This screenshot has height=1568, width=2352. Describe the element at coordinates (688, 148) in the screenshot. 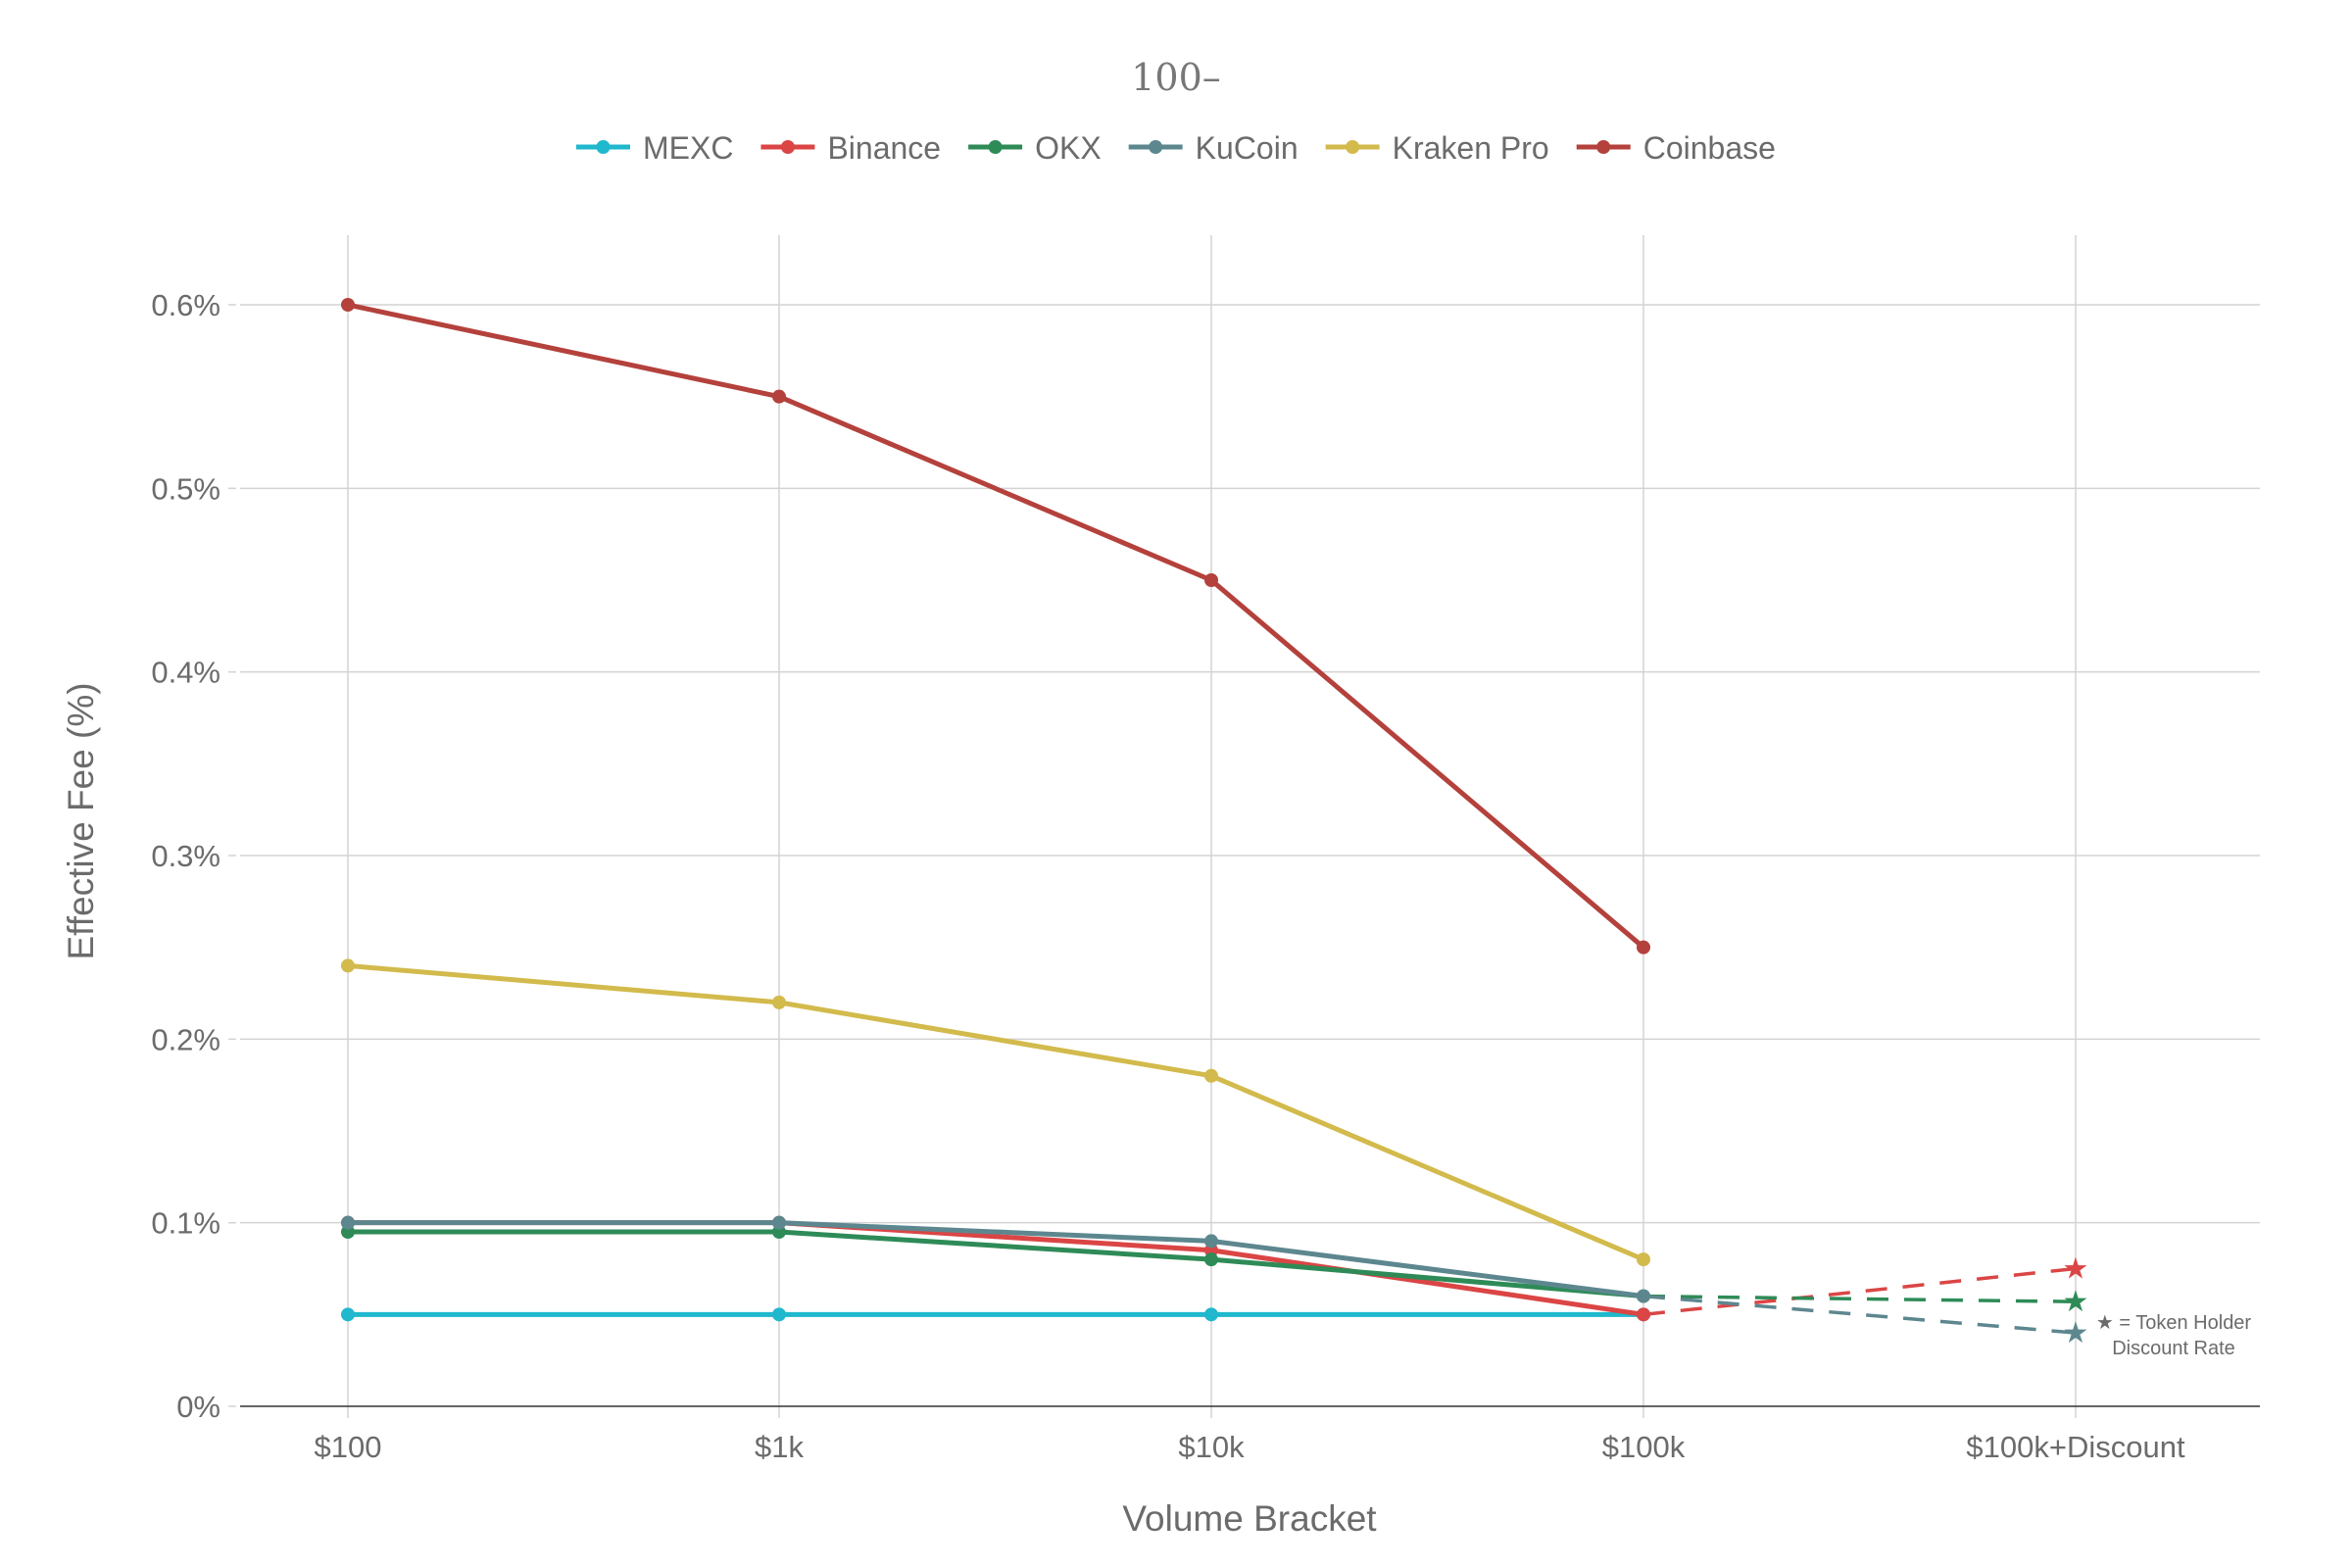

I see `legend-label: MEXC` at that location.